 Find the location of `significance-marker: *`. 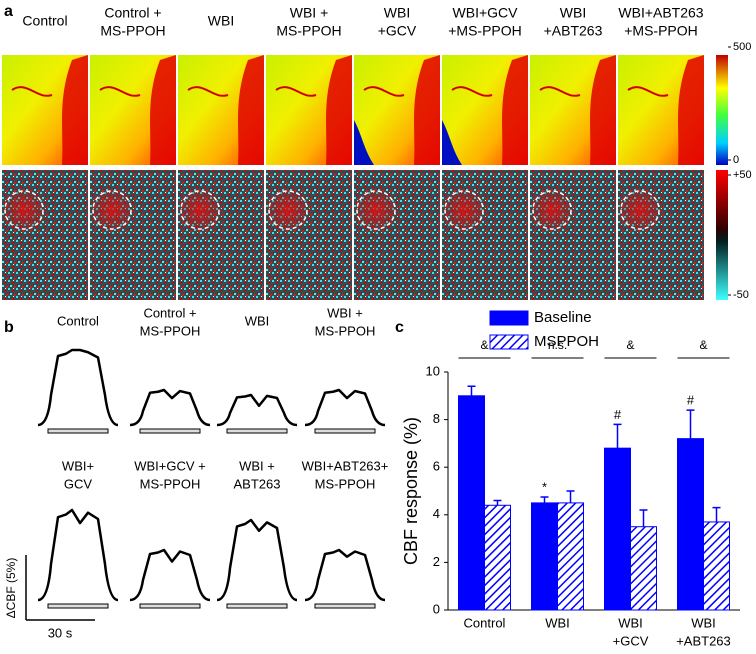

significance-marker: * is located at coordinates (544, 486).